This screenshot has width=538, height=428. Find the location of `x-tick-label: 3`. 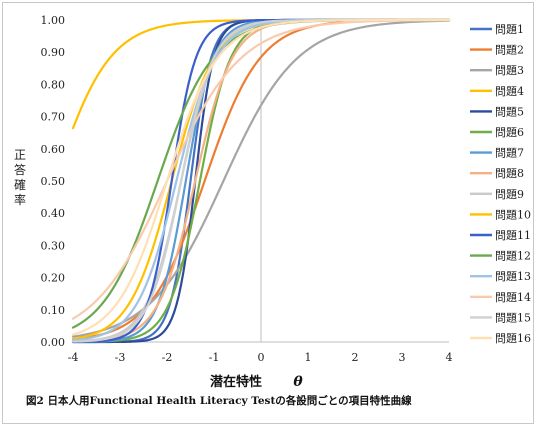

x-tick-label: 3 is located at coordinates (402, 357).